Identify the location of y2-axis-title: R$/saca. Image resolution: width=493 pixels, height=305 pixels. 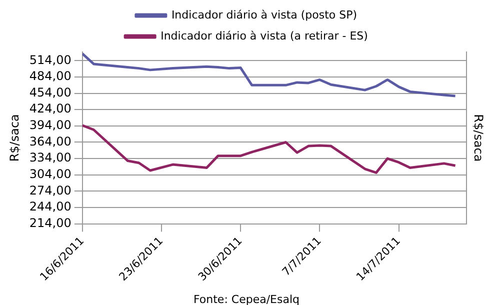
(479, 138).